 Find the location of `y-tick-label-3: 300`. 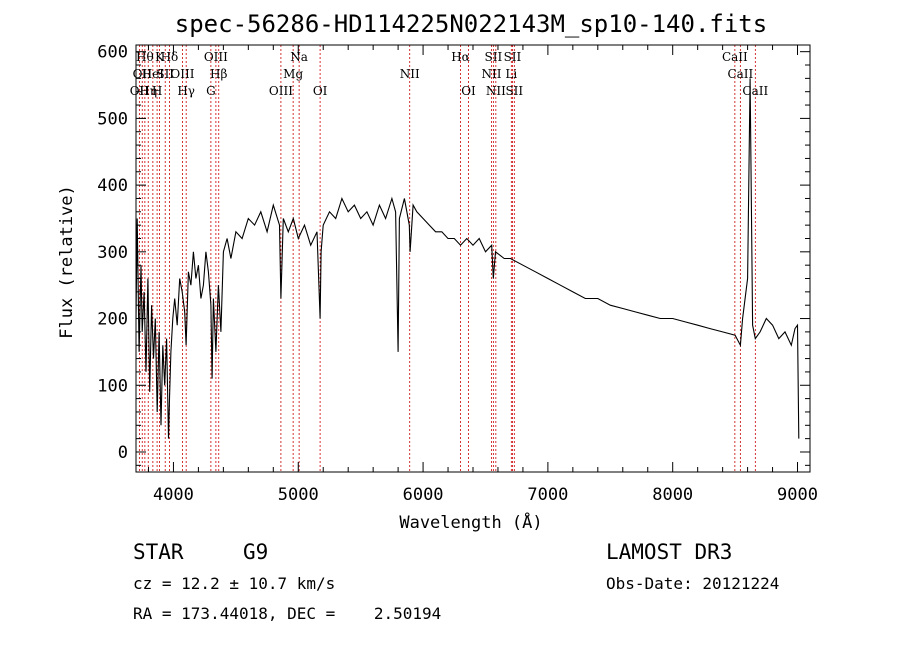

y-tick-label-3: 300 is located at coordinates (112, 253).